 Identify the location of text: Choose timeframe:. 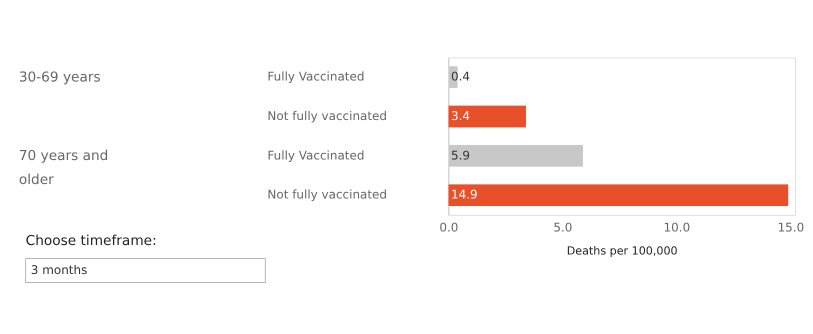
(91, 240).